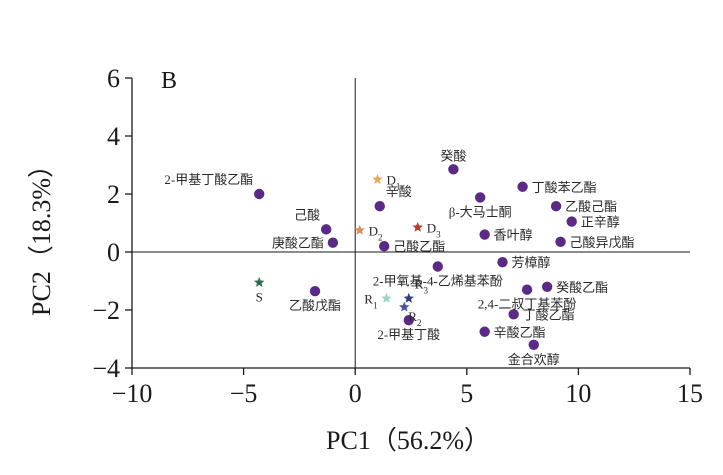 The width and height of the screenshot is (723, 475). I want to click on sample-star-D3, so click(417, 226).